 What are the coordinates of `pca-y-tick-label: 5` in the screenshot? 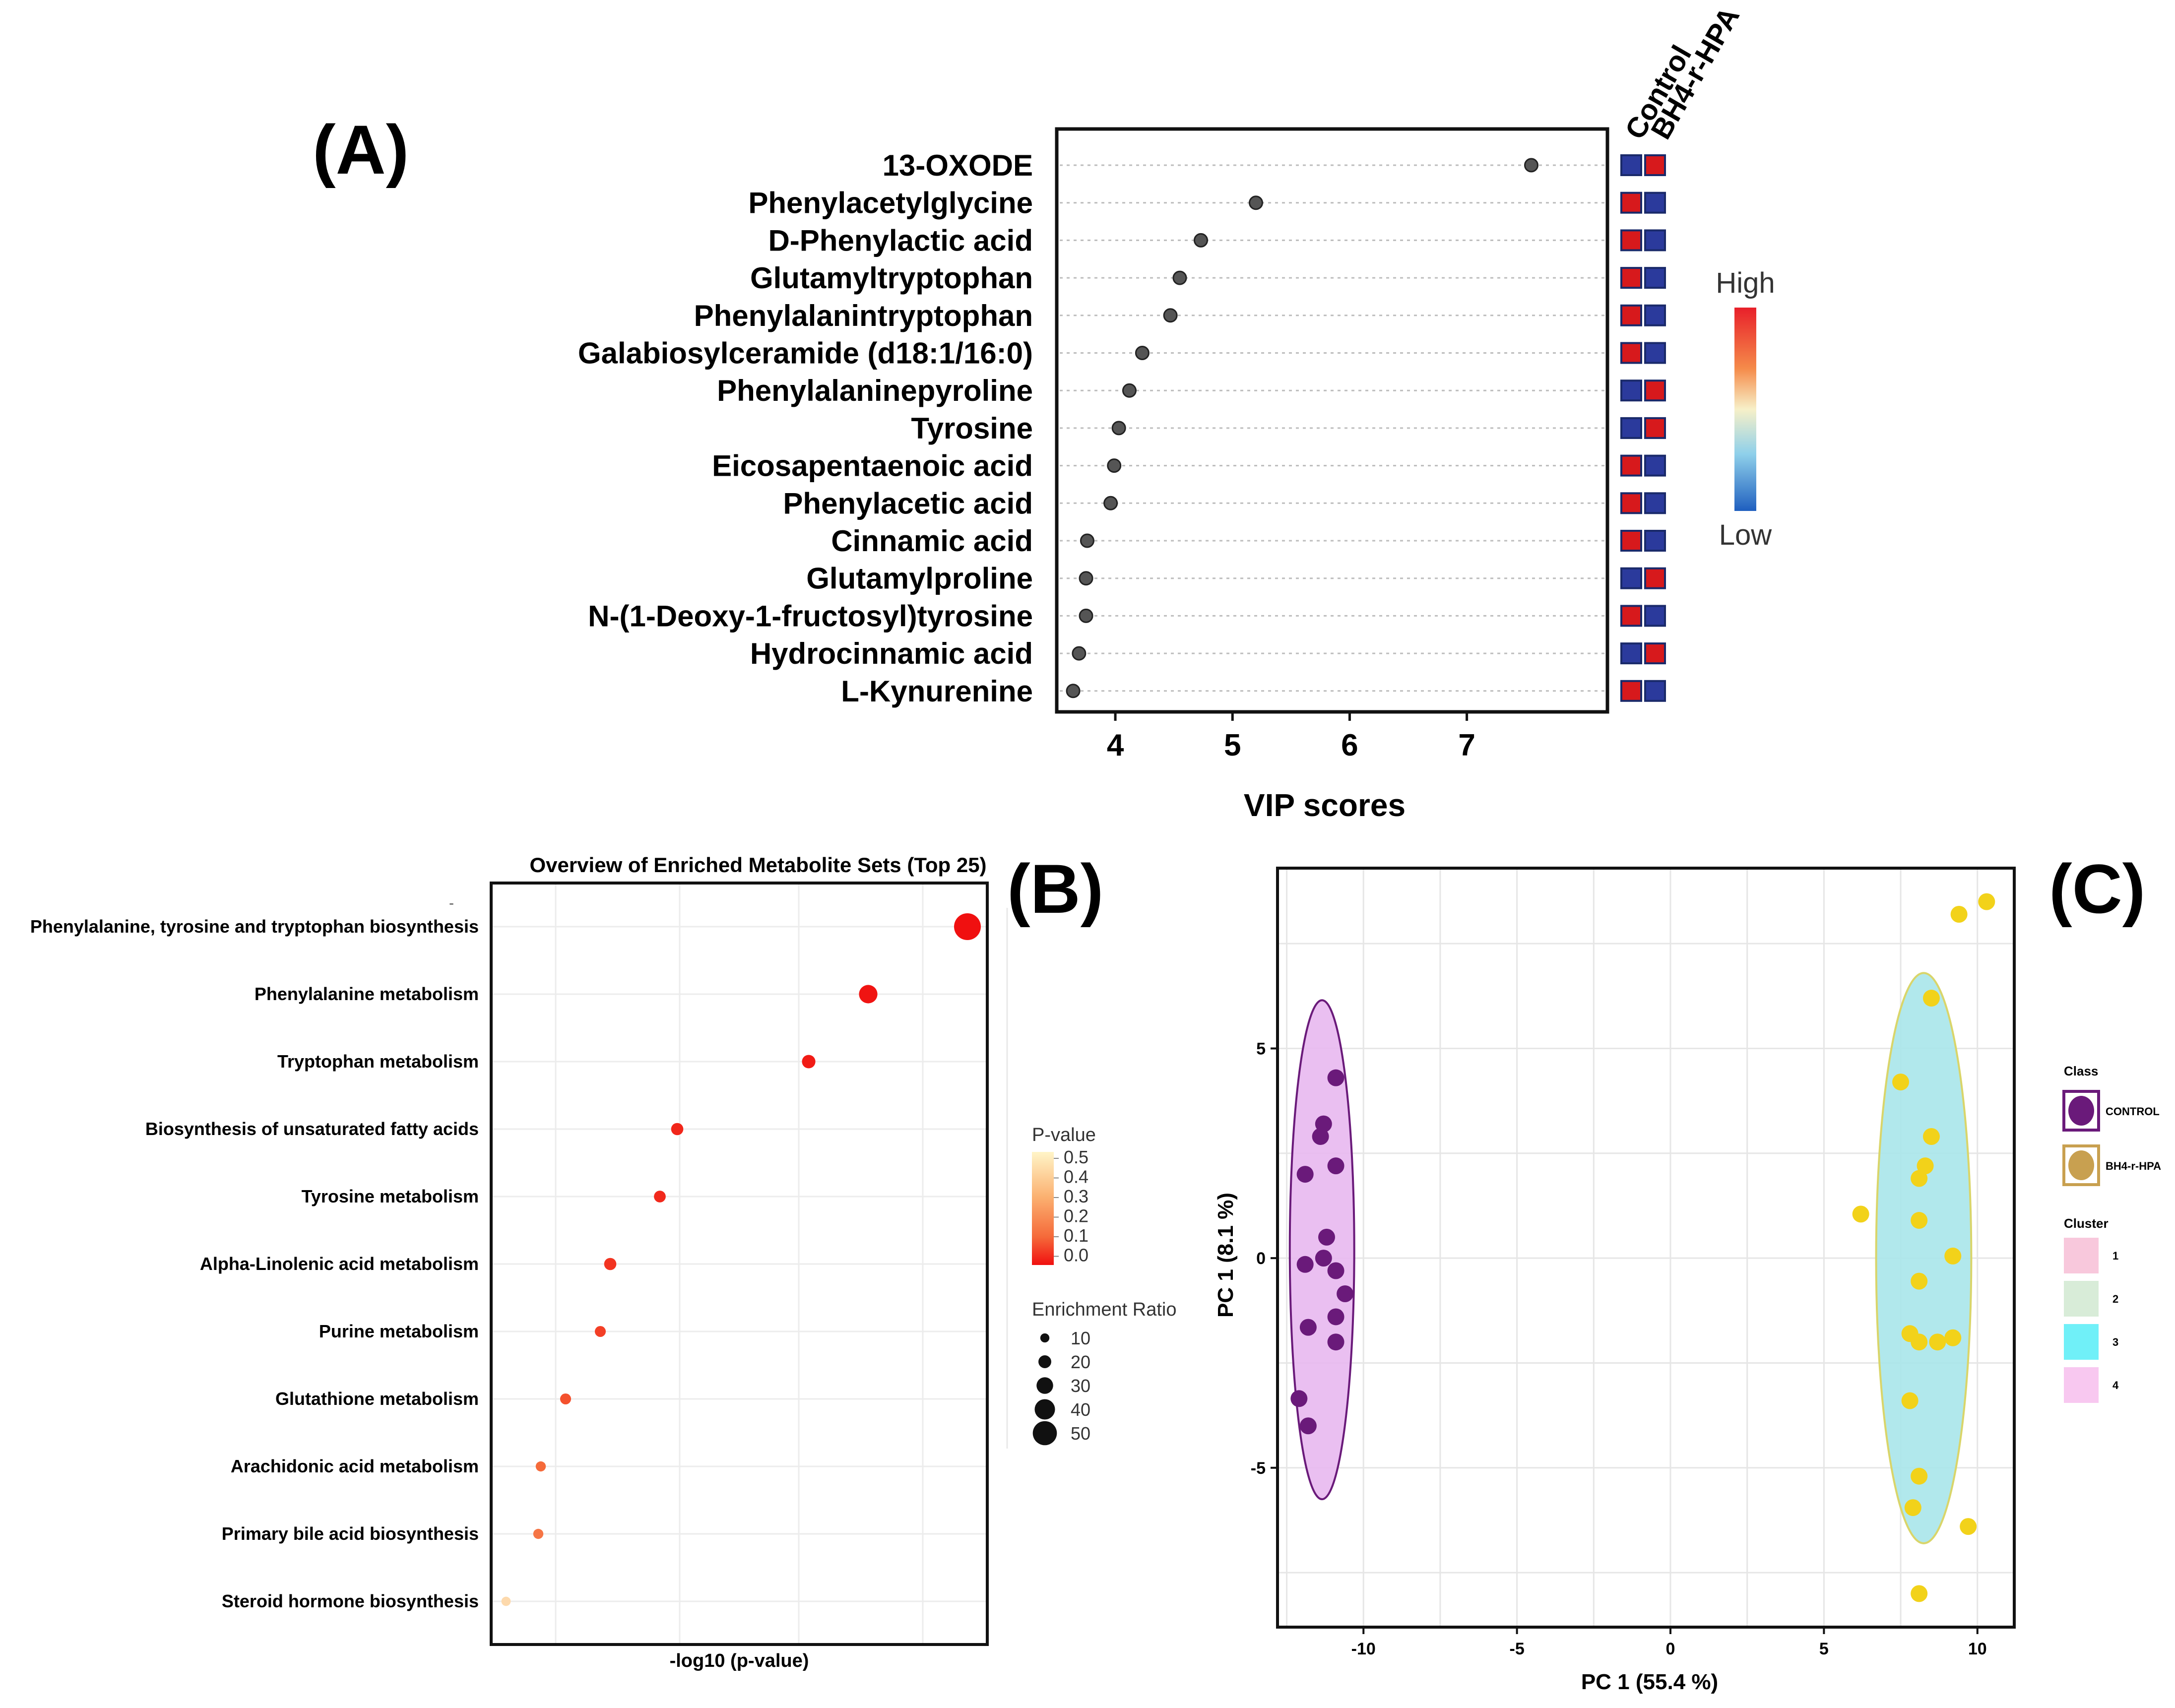 It's located at (1261, 1049).